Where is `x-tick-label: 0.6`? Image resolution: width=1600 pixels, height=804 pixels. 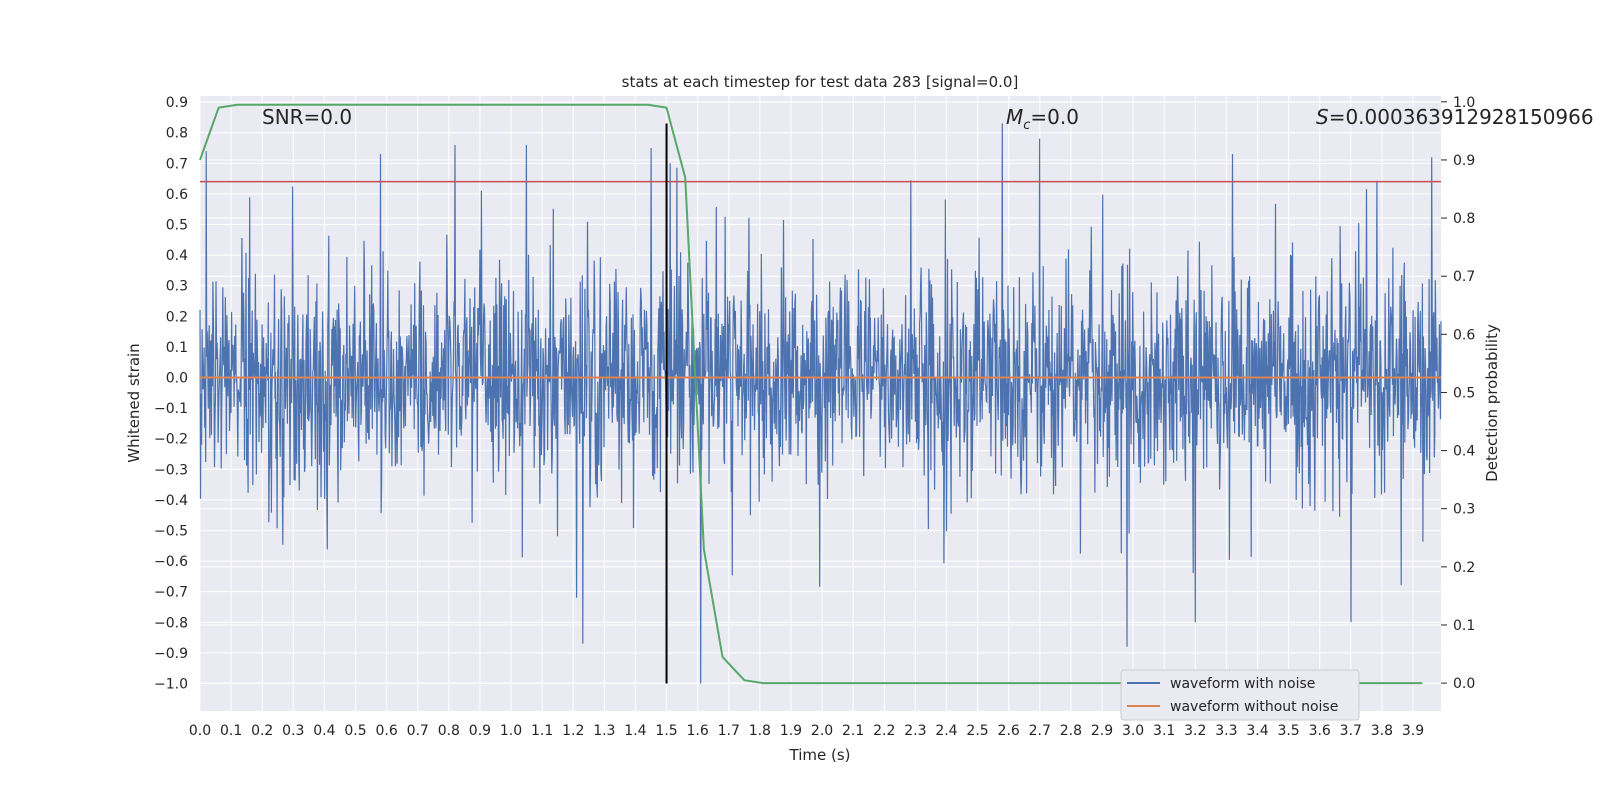 x-tick-label: 0.6 is located at coordinates (386, 731).